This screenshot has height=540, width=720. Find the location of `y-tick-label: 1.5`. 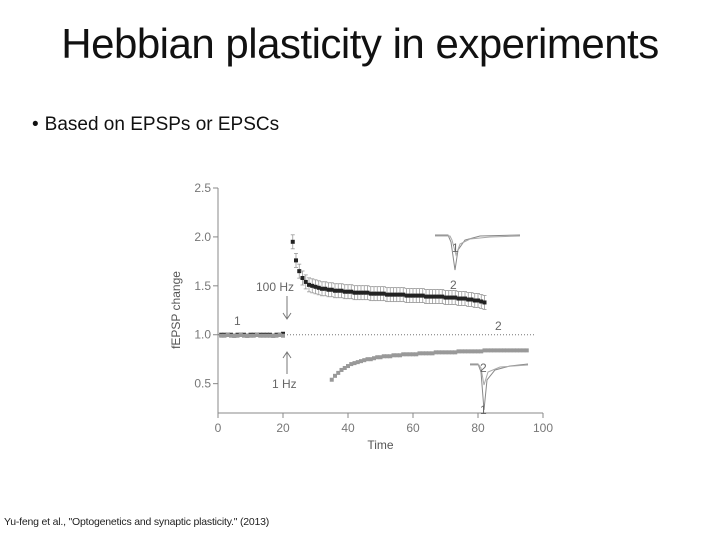

y-tick-label: 1.5 is located at coordinates (202, 286).